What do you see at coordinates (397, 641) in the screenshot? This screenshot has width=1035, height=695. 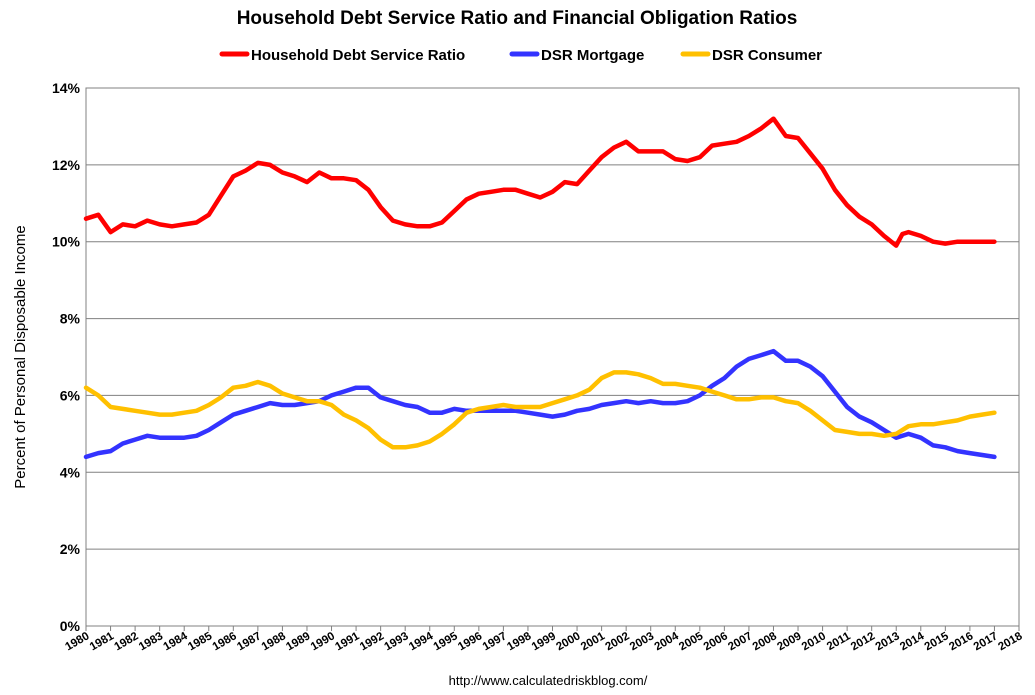 I see `x-tick-label: 1993` at bounding box center [397, 641].